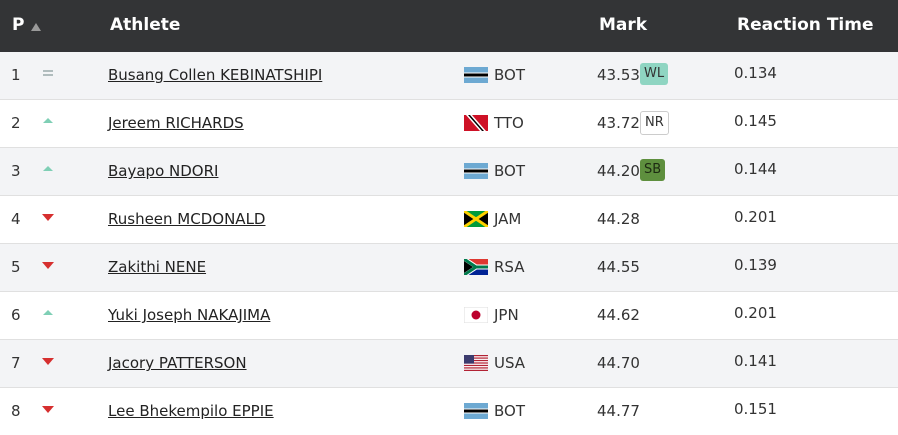  What do you see at coordinates (16, 123) in the screenshot?
I see `position: 2` at bounding box center [16, 123].